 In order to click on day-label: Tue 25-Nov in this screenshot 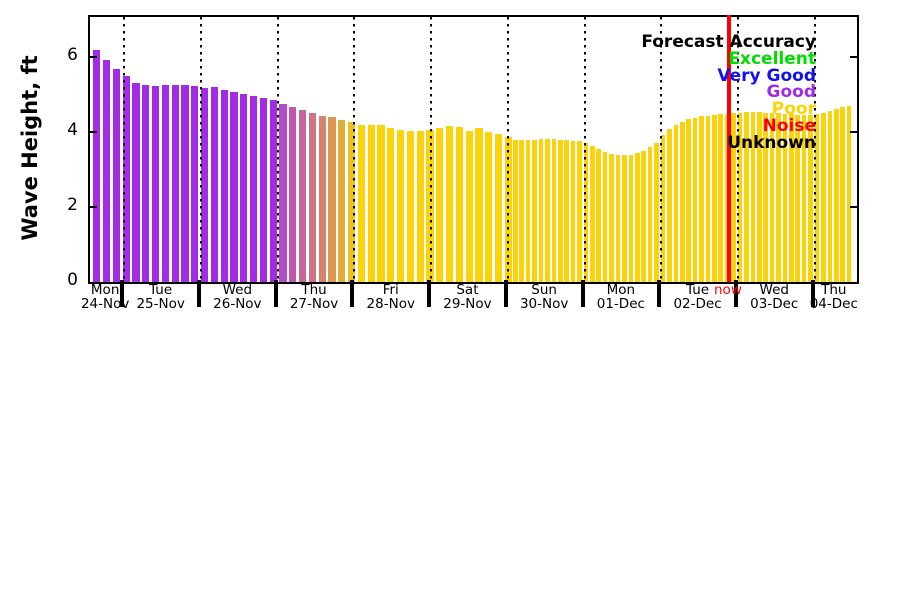, I will do `click(161, 297)`.